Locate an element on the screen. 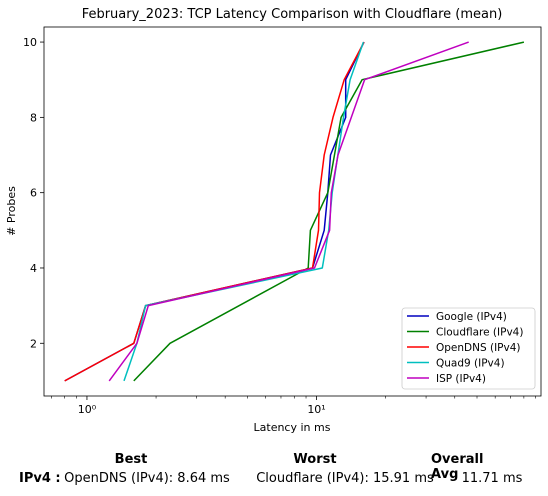 Image resolution: width=548 pixels, height=496 pixels. y-tick-label: 10 is located at coordinates (30, 42).